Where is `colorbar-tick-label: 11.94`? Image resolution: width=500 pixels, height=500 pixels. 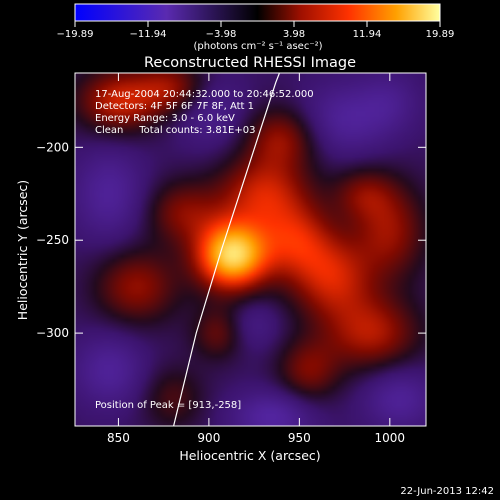
colorbar-tick-label: 11.94 is located at coordinates (367, 34).